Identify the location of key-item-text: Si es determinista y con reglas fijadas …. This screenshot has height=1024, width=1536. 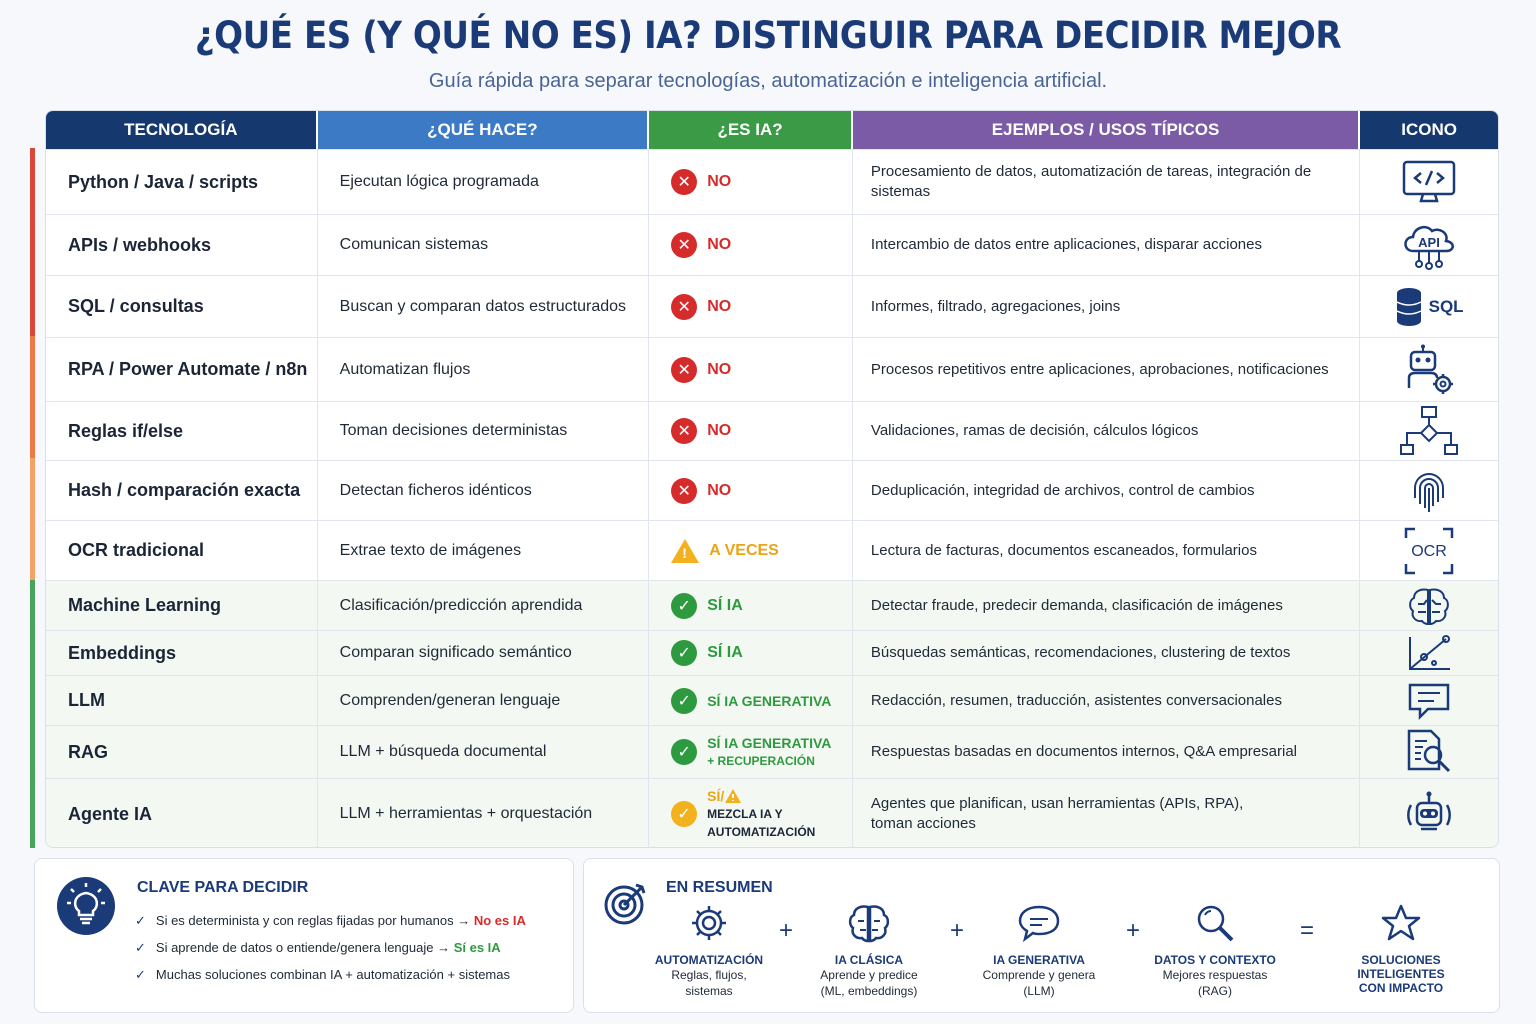
(313, 920).